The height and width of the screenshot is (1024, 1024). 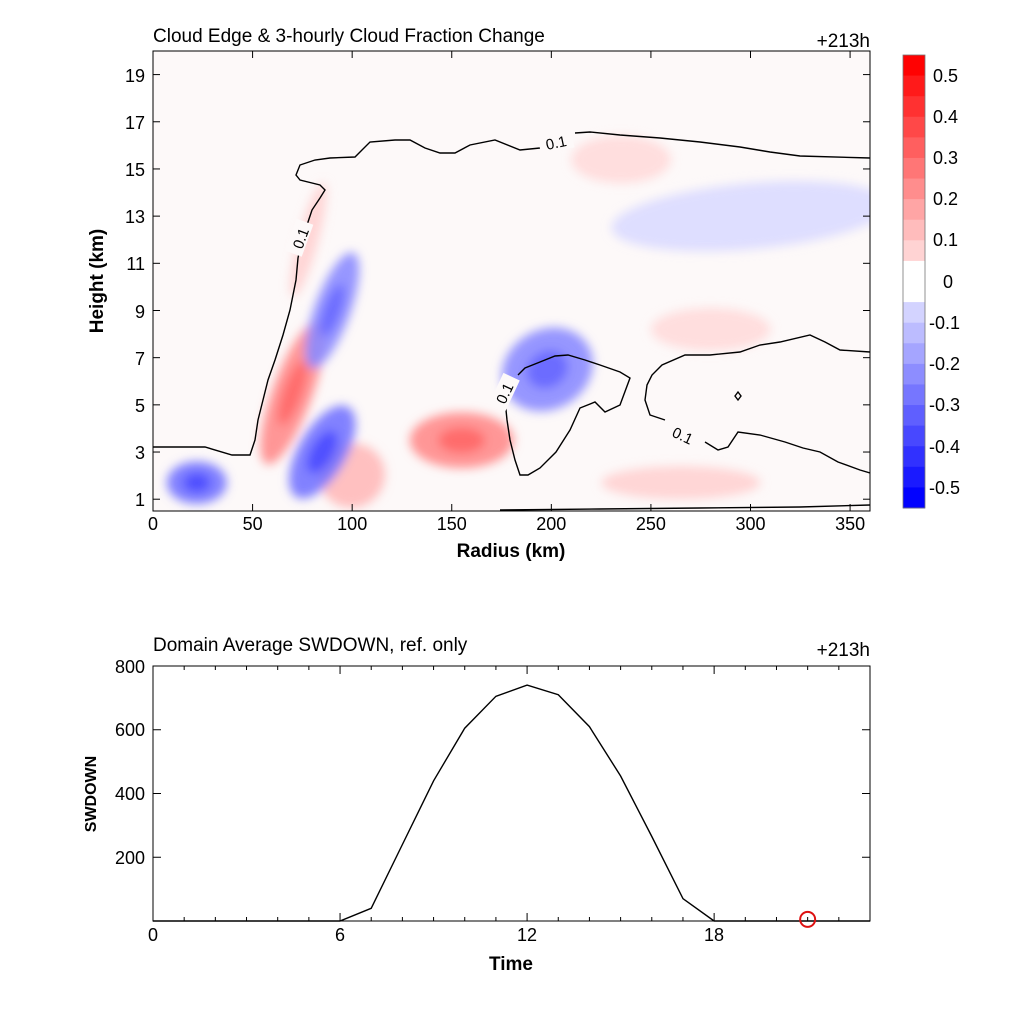 I want to click on negative-anomaly, so click(x=740, y=216).